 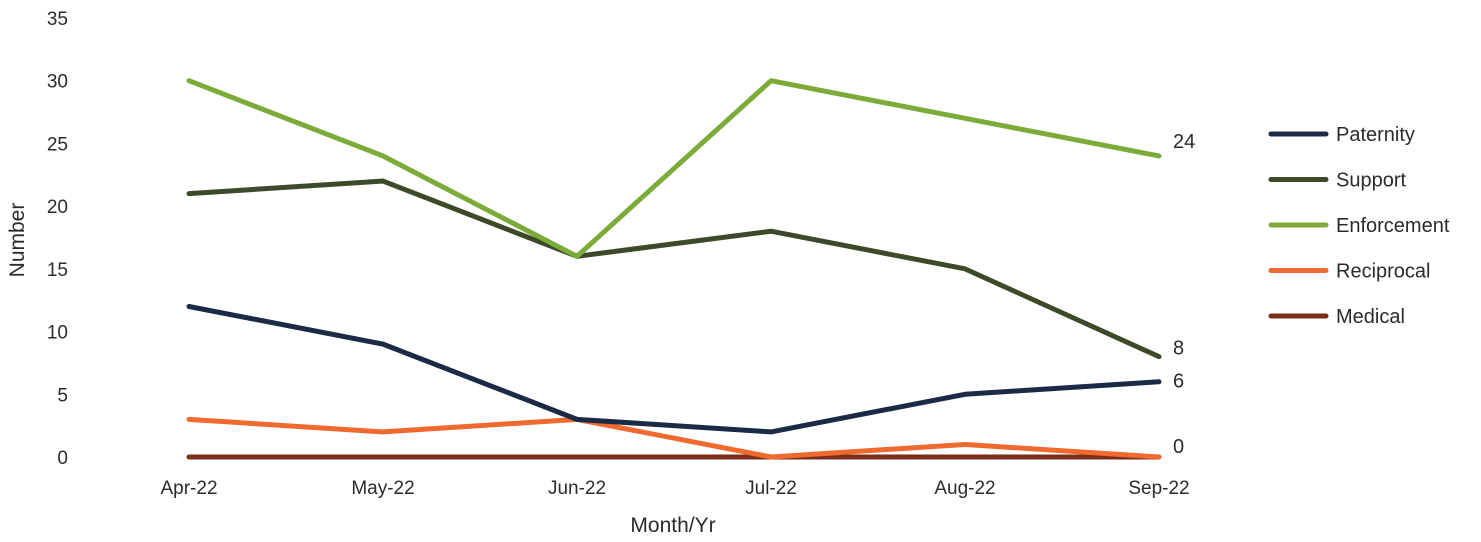 I want to click on x-tick-label: May-22, so click(x=382, y=488).